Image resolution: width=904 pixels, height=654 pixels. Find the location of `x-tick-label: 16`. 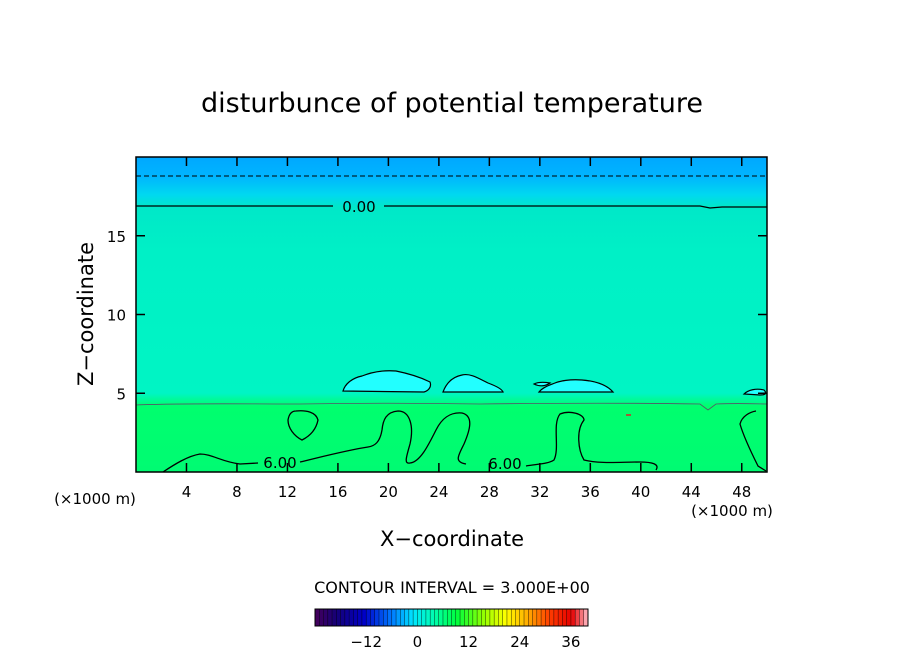

x-tick-label: 16 is located at coordinates (337, 492).